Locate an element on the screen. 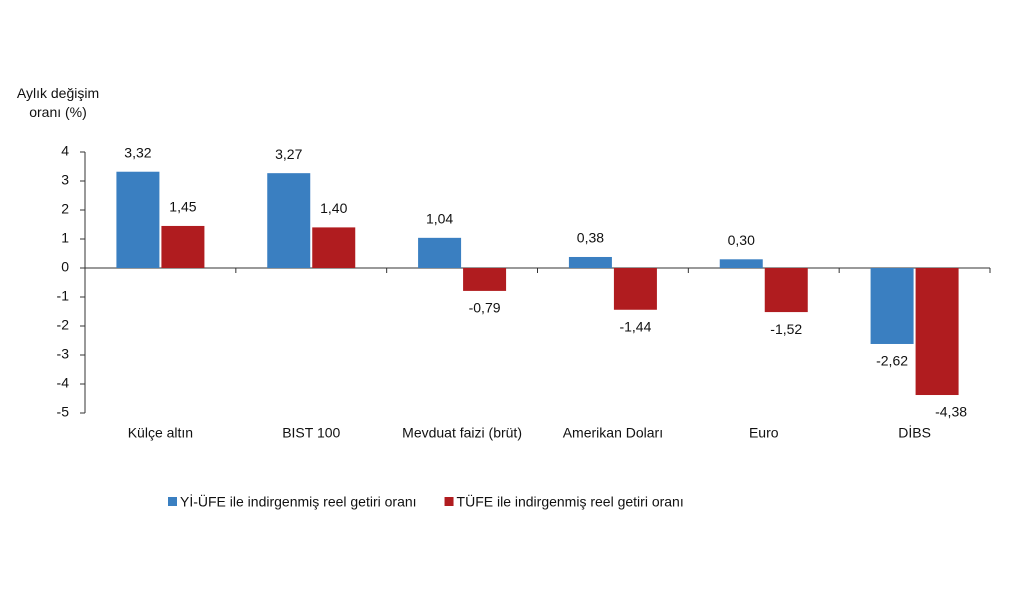 The height and width of the screenshot is (607, 1024). value-label: -2,62 is located at coordinates (892, 361).